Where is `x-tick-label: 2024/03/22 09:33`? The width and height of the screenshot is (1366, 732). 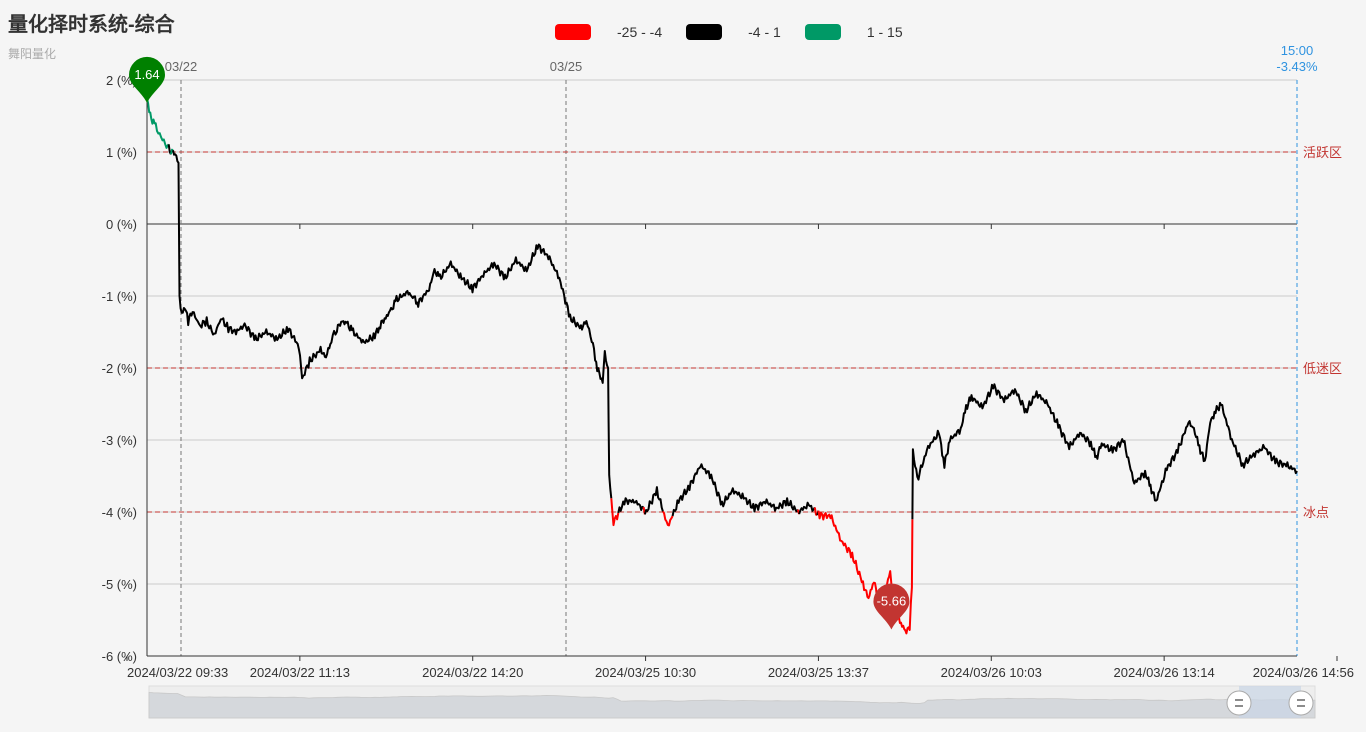
x-tick-label: 2024/03/22 09:33 is located at coordinates (177, 672).